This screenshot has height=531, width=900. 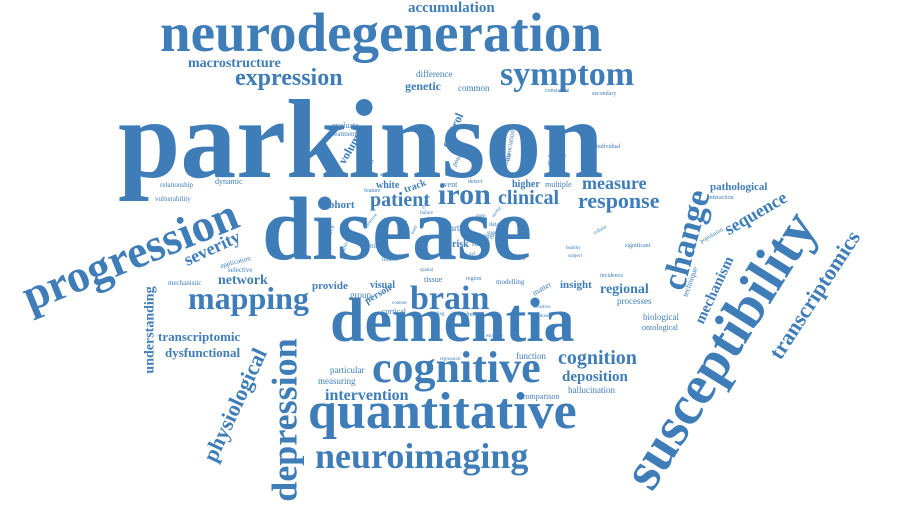 What do you see at coordinates (541, 316) in the screenshot?
I see `word-promise: promise` at bounding box center [541, 316].